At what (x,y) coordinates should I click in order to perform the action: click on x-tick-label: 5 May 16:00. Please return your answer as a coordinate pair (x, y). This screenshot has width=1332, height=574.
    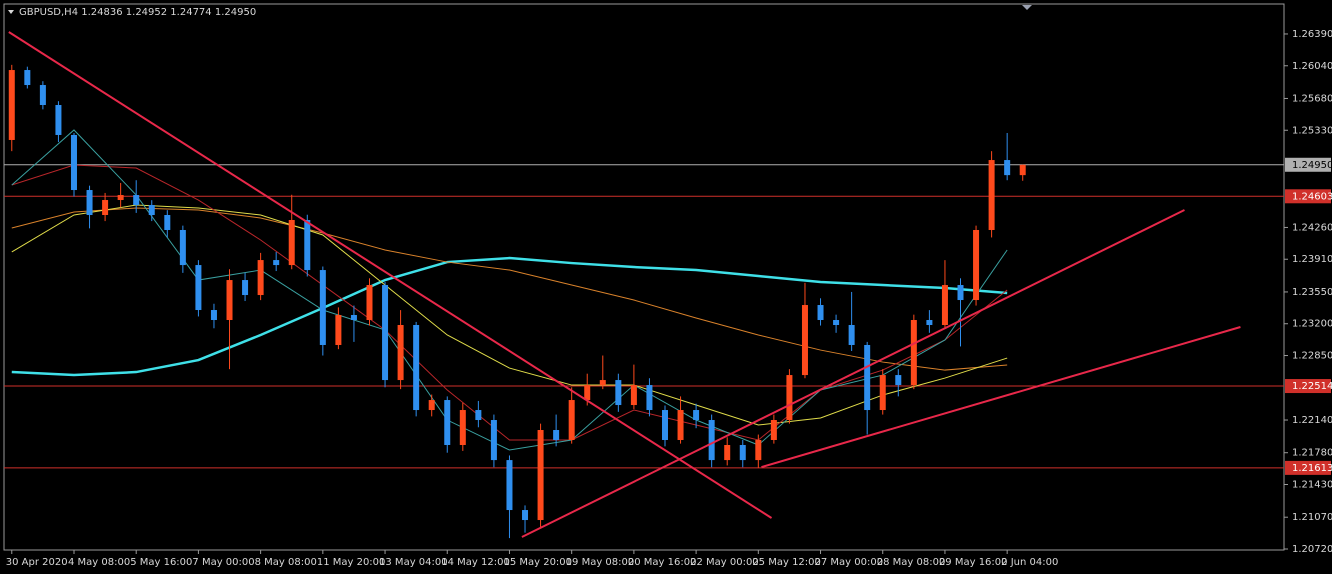
    Looking at the image, I should click on (161, 562).